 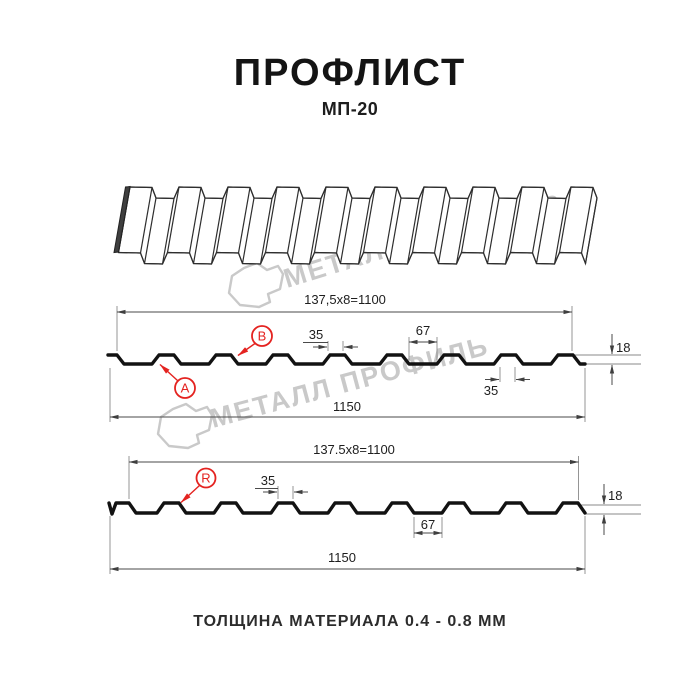 I want to click on dim-total-width-1: 1150, so click(x=347, y=406).